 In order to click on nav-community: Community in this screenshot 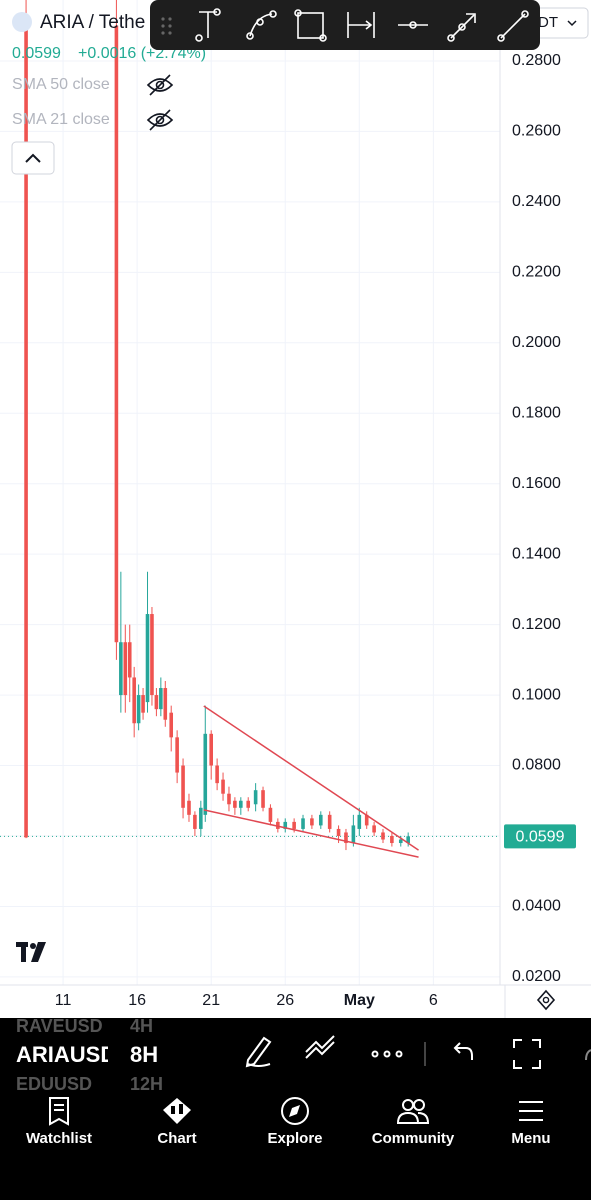, I will do `click(413, 1118)`.